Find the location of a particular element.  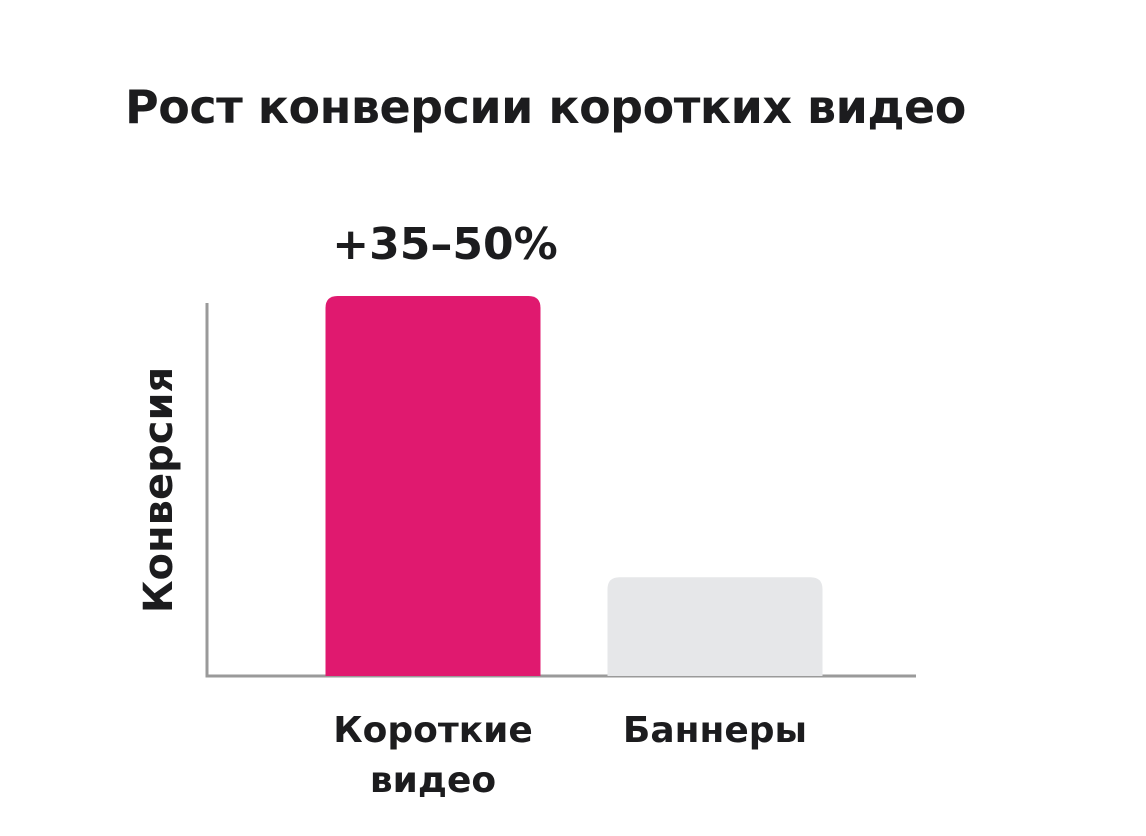

category-label-0-line-0: Короткие is located at coordinates (433, 730).